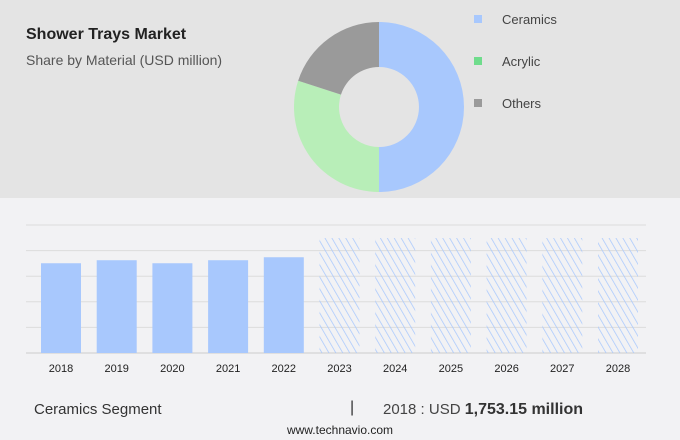 The width and height of the screenshot is (680, 440). I want to click on legend-label: Ceramics, so click(529, 19).